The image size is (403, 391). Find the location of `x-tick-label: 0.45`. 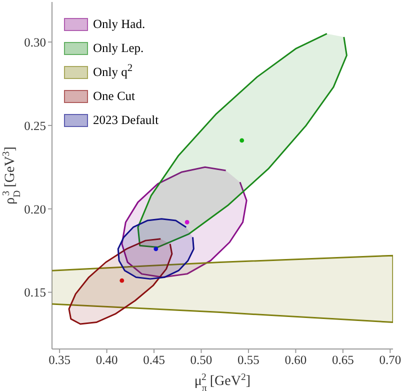

x-tick-label: 0.45 is located at coordinates (154, 359).